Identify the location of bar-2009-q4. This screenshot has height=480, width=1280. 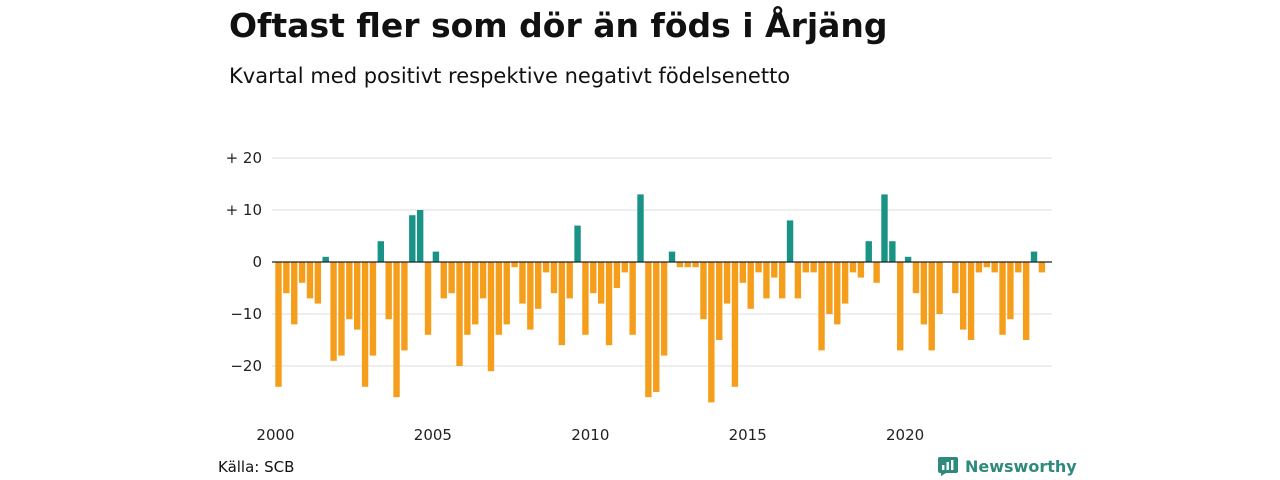
(585, 298).